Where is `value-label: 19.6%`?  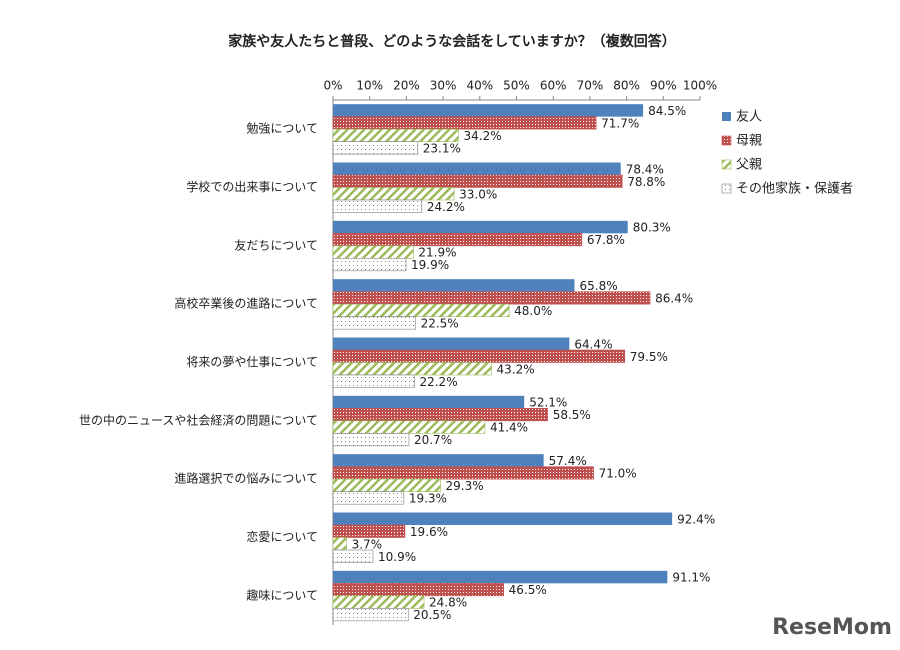
value-label: 19.6% is located at coordinates (429, 532).